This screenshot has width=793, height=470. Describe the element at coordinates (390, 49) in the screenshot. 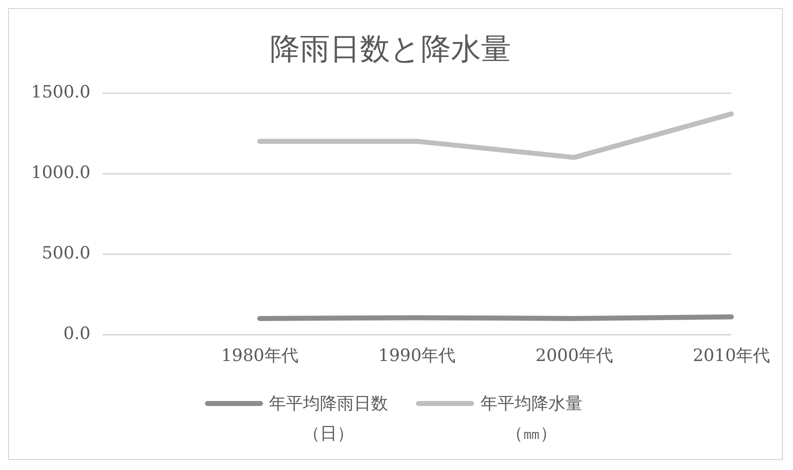

I see `chart-title: 降雨日数と降水量` at that location.